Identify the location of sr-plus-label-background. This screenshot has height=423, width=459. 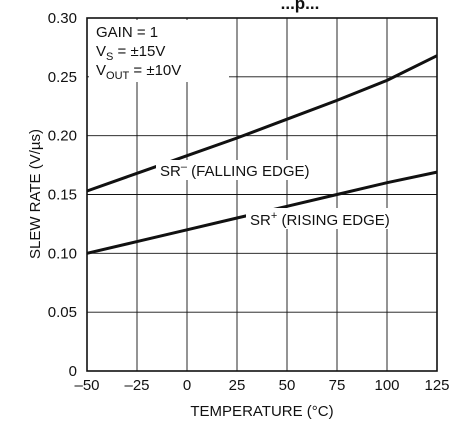
(329, 218).